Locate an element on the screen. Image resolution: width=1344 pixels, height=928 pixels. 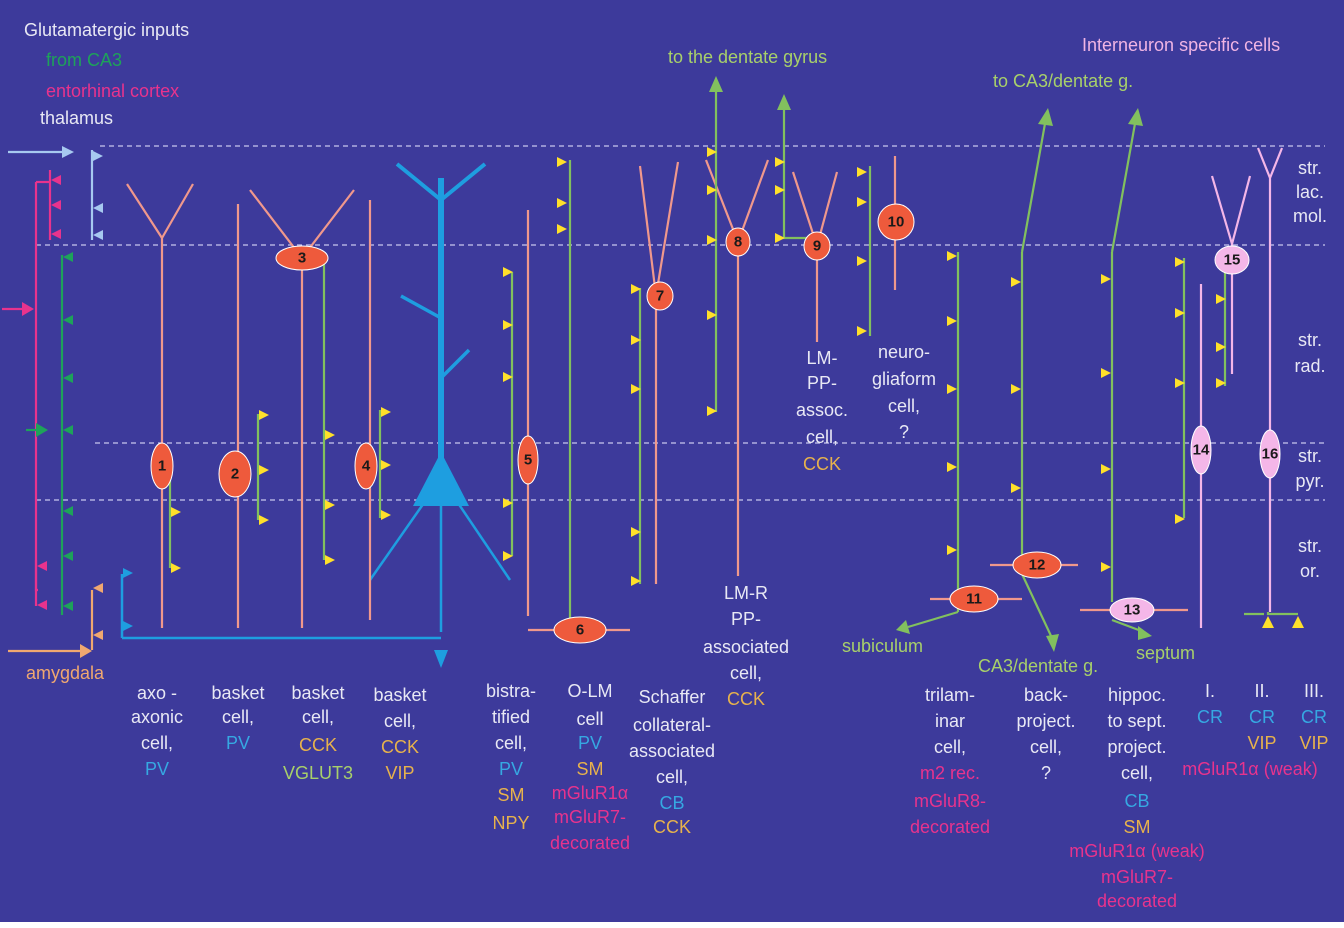
desc-is3-3: VIP is located at coordinates (1313, 743).